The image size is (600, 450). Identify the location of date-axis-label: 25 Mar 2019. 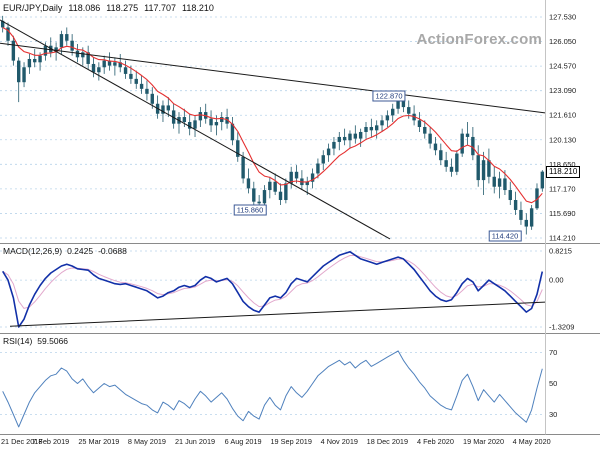
(98, 441).